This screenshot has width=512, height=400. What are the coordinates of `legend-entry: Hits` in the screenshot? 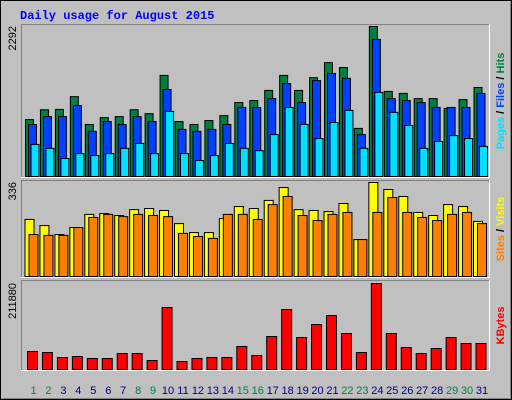 It's located at (501, 63).